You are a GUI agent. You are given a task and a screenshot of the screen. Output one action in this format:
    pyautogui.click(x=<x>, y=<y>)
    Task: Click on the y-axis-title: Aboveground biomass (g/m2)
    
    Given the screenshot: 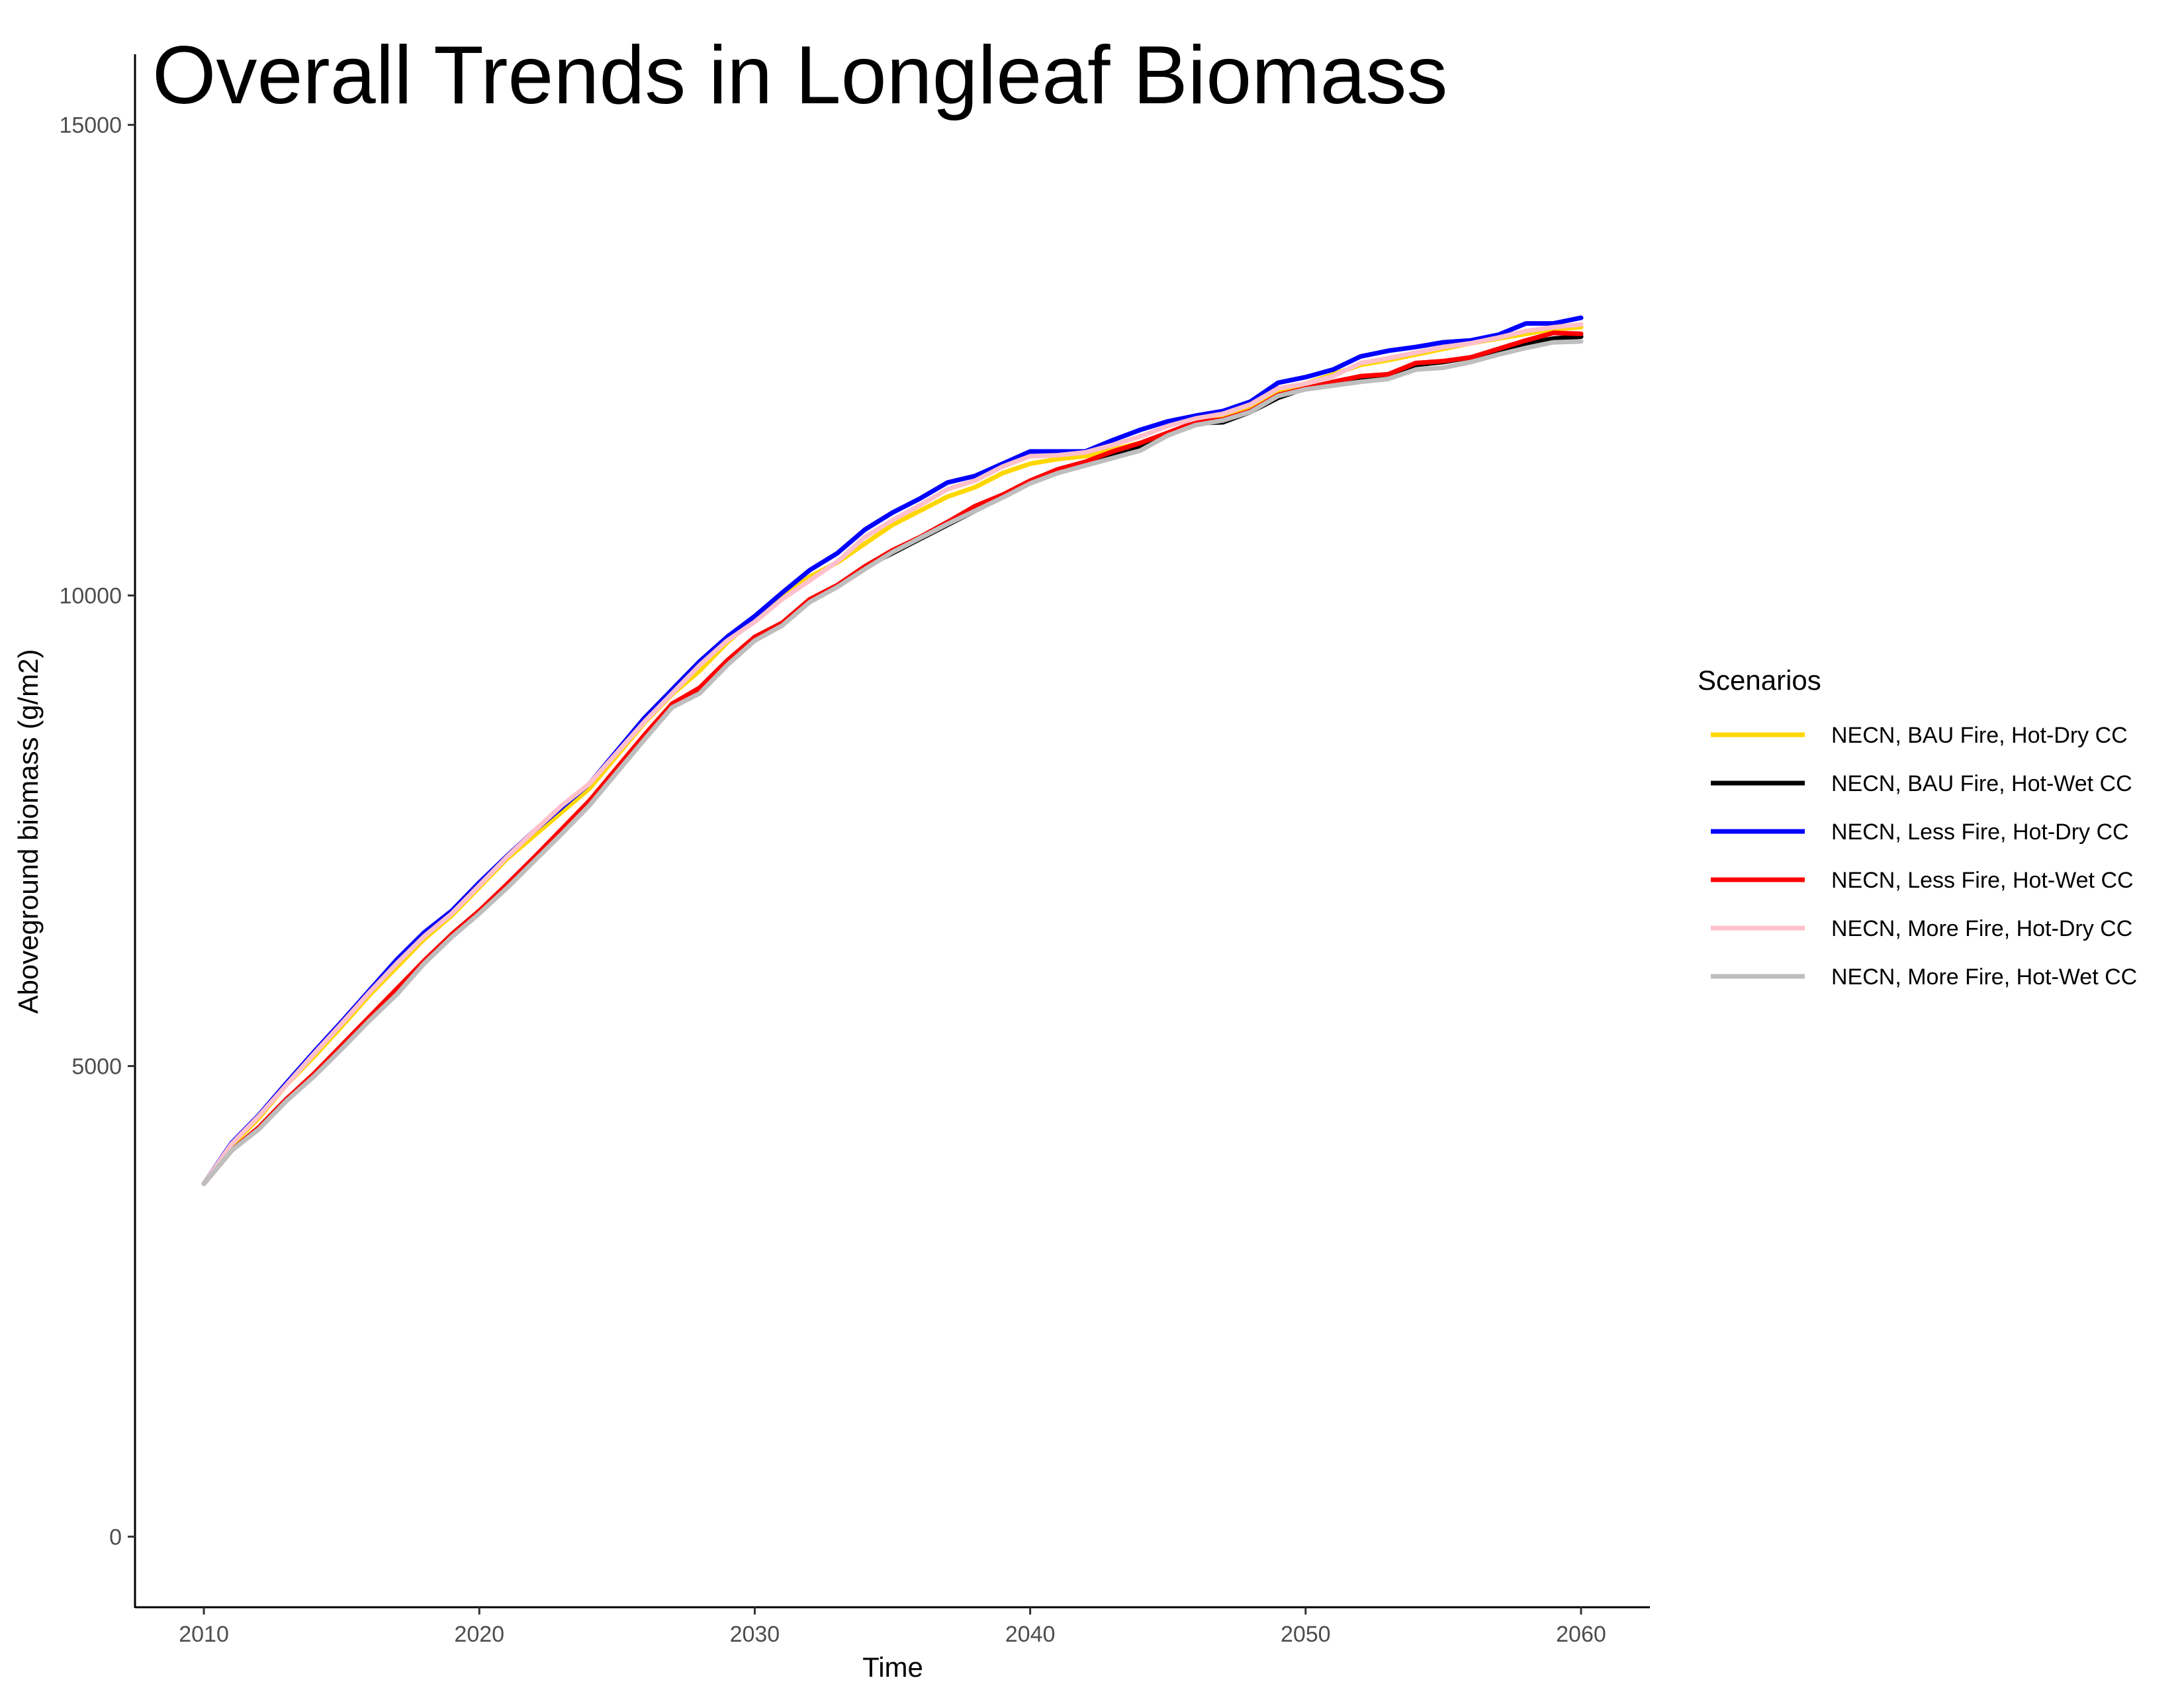 What is the action you would take?
    pyautogui.click(x=28, y=831)
    